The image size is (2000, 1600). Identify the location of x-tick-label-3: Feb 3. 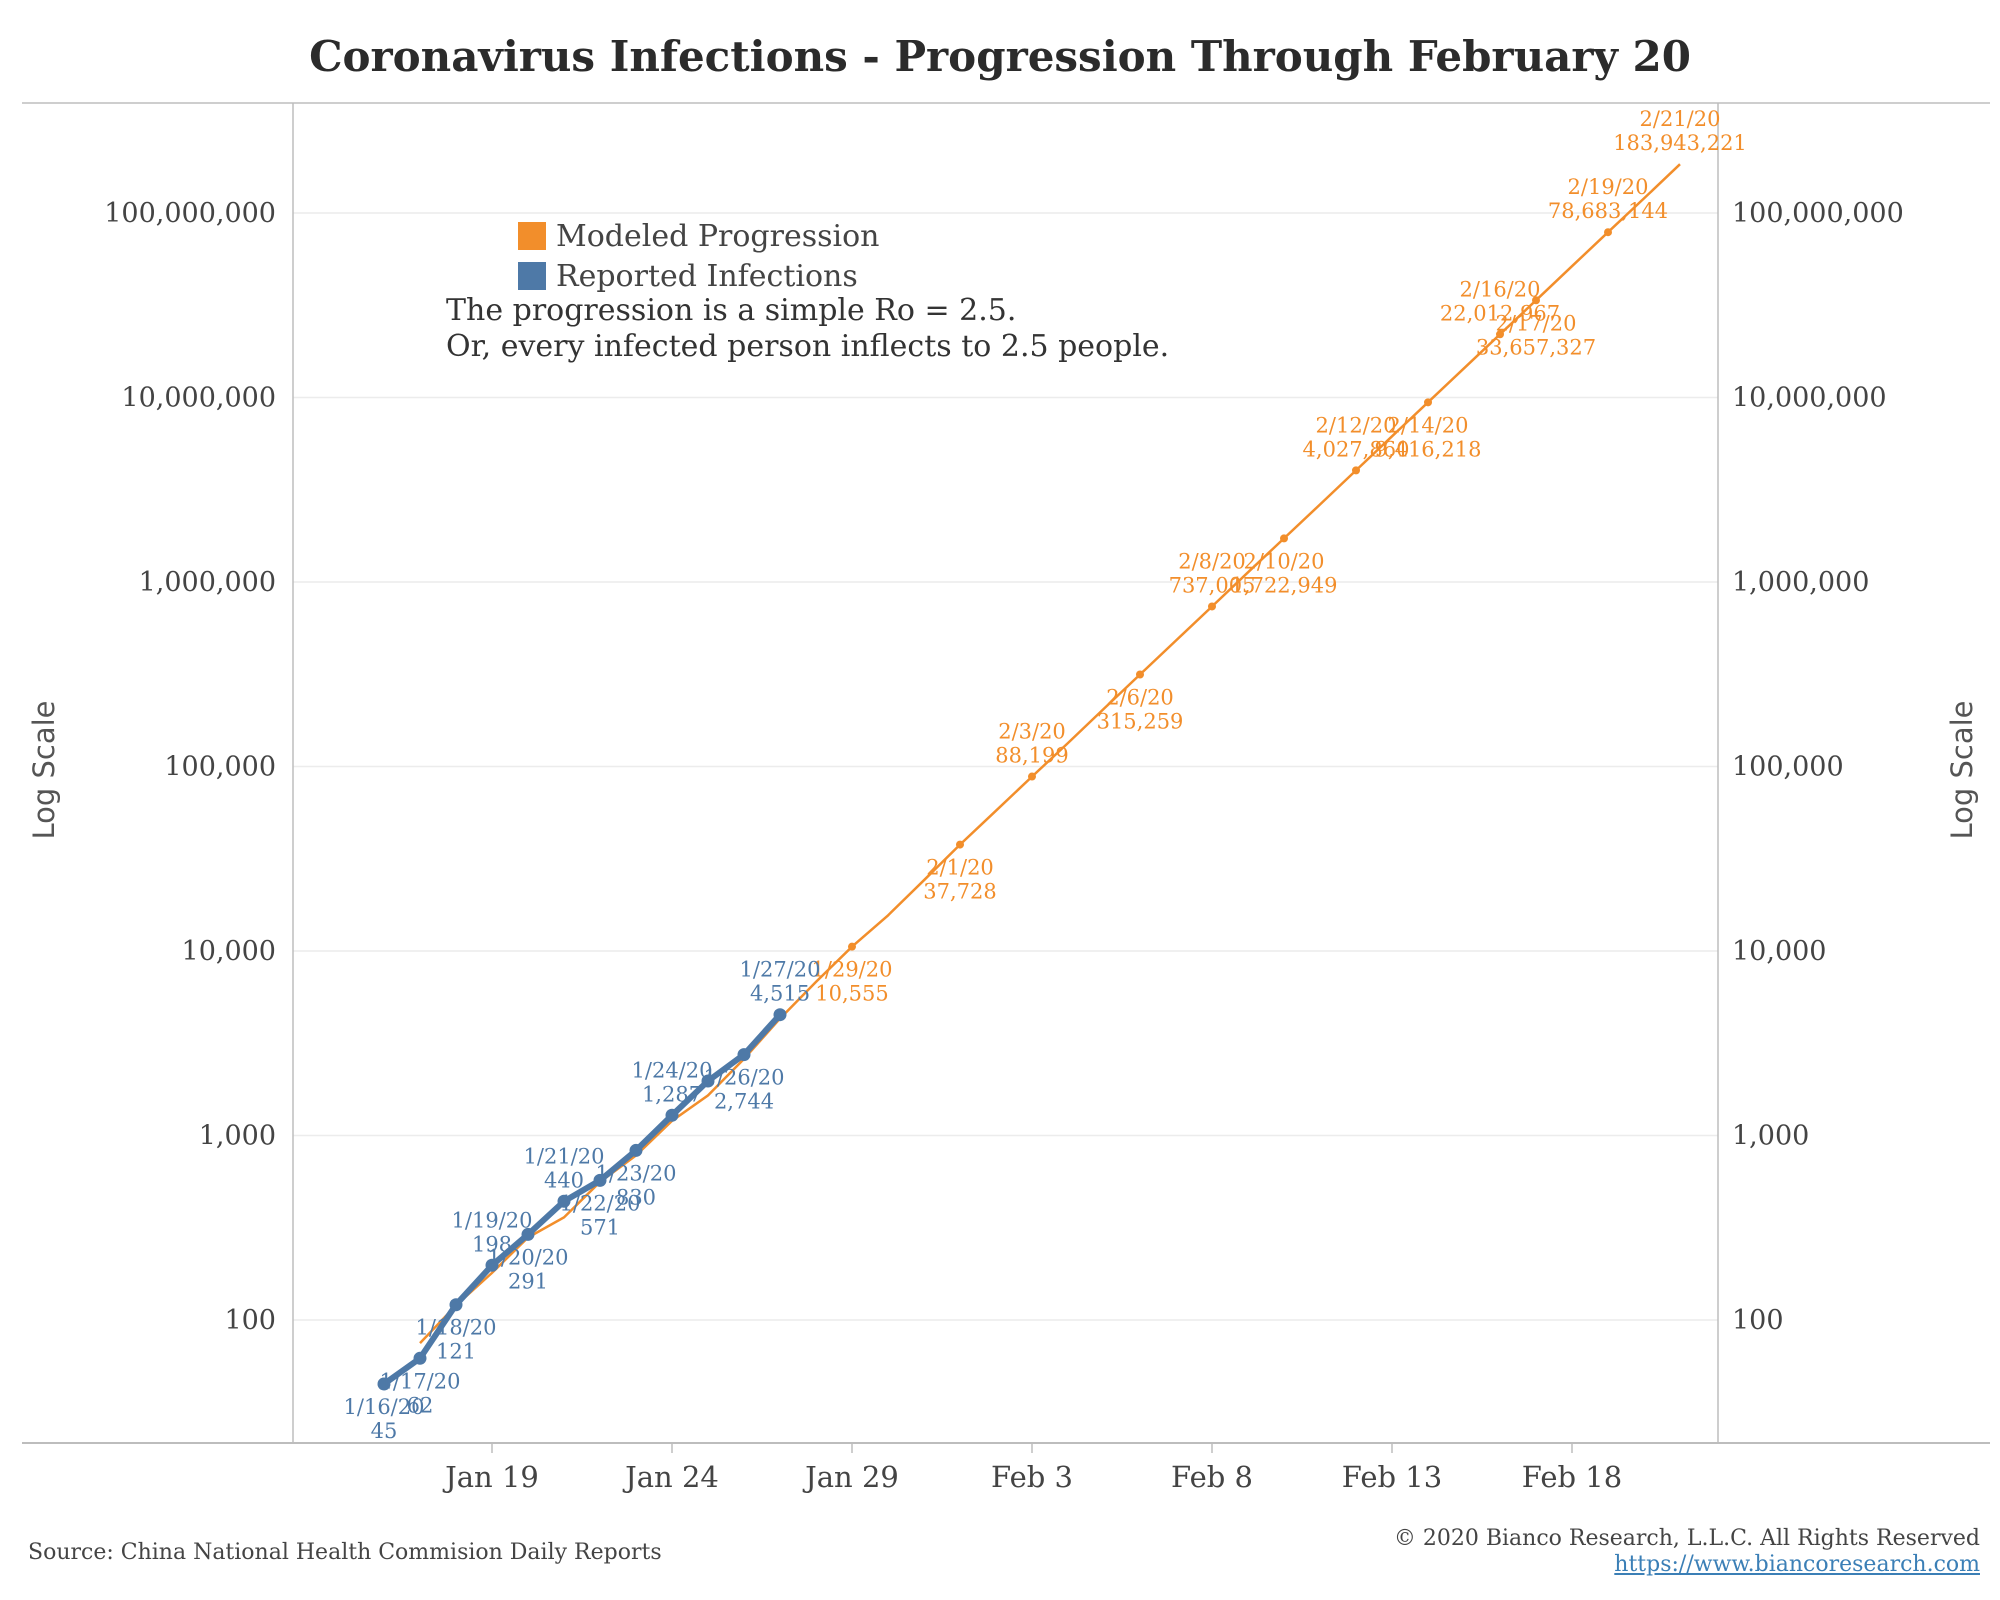
(1032, 1477).